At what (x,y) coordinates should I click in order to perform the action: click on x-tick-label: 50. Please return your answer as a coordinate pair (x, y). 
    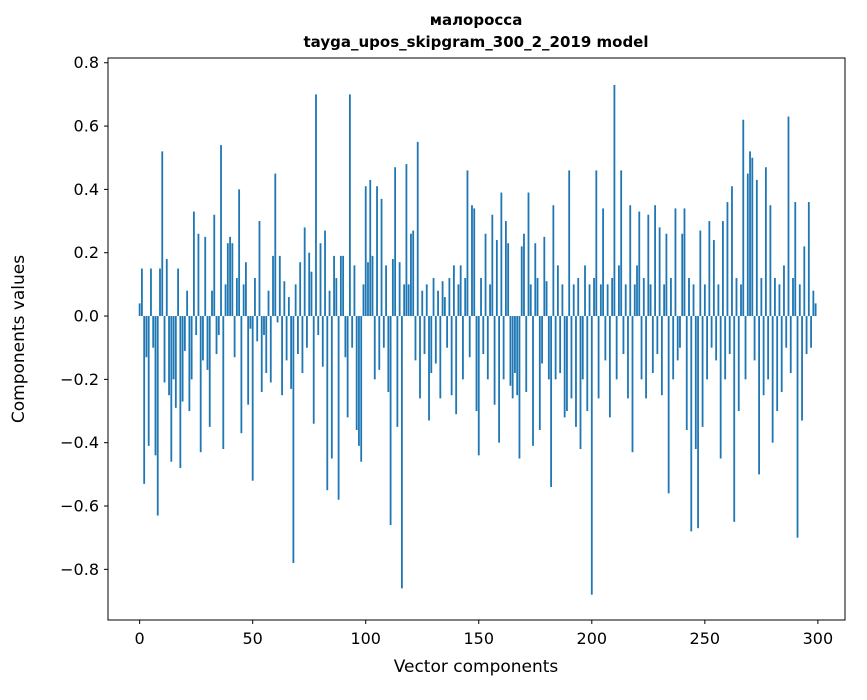
    Looking at the image, I should click on (253, 638).